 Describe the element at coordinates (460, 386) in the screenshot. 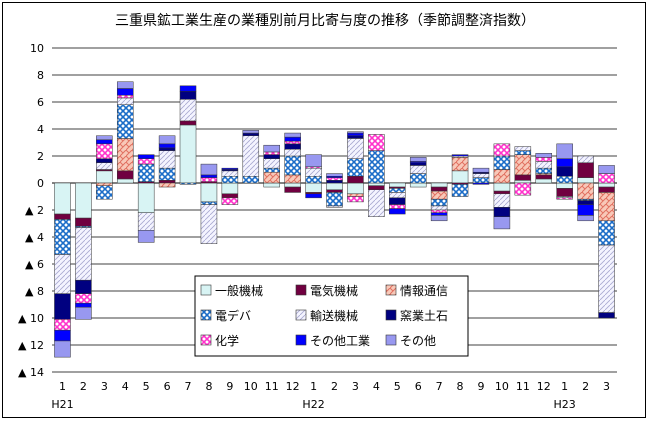

I see `x-tick-label: 8` at that location.